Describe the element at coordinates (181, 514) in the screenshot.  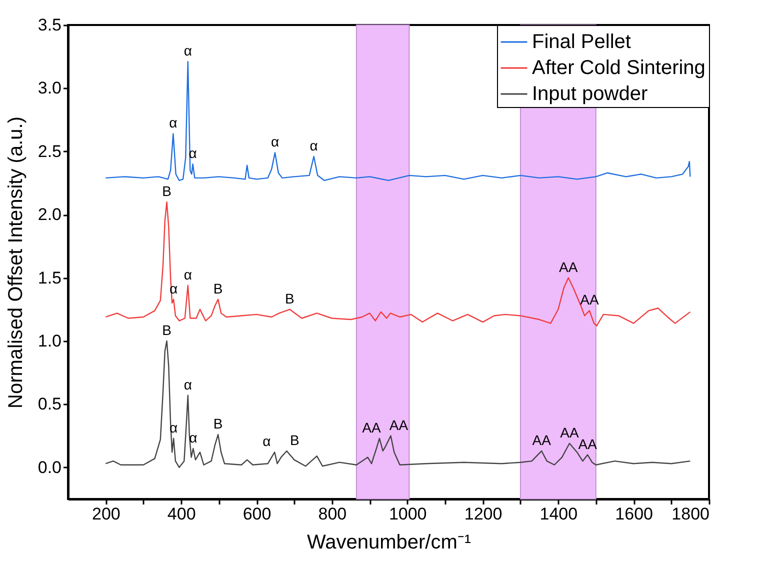
I see `x-tick-label: 400` at that location.